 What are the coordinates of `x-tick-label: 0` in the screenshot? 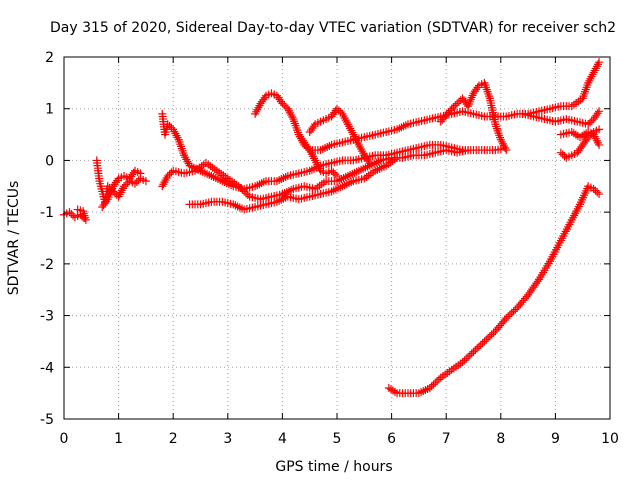 It's located at (64, 439).